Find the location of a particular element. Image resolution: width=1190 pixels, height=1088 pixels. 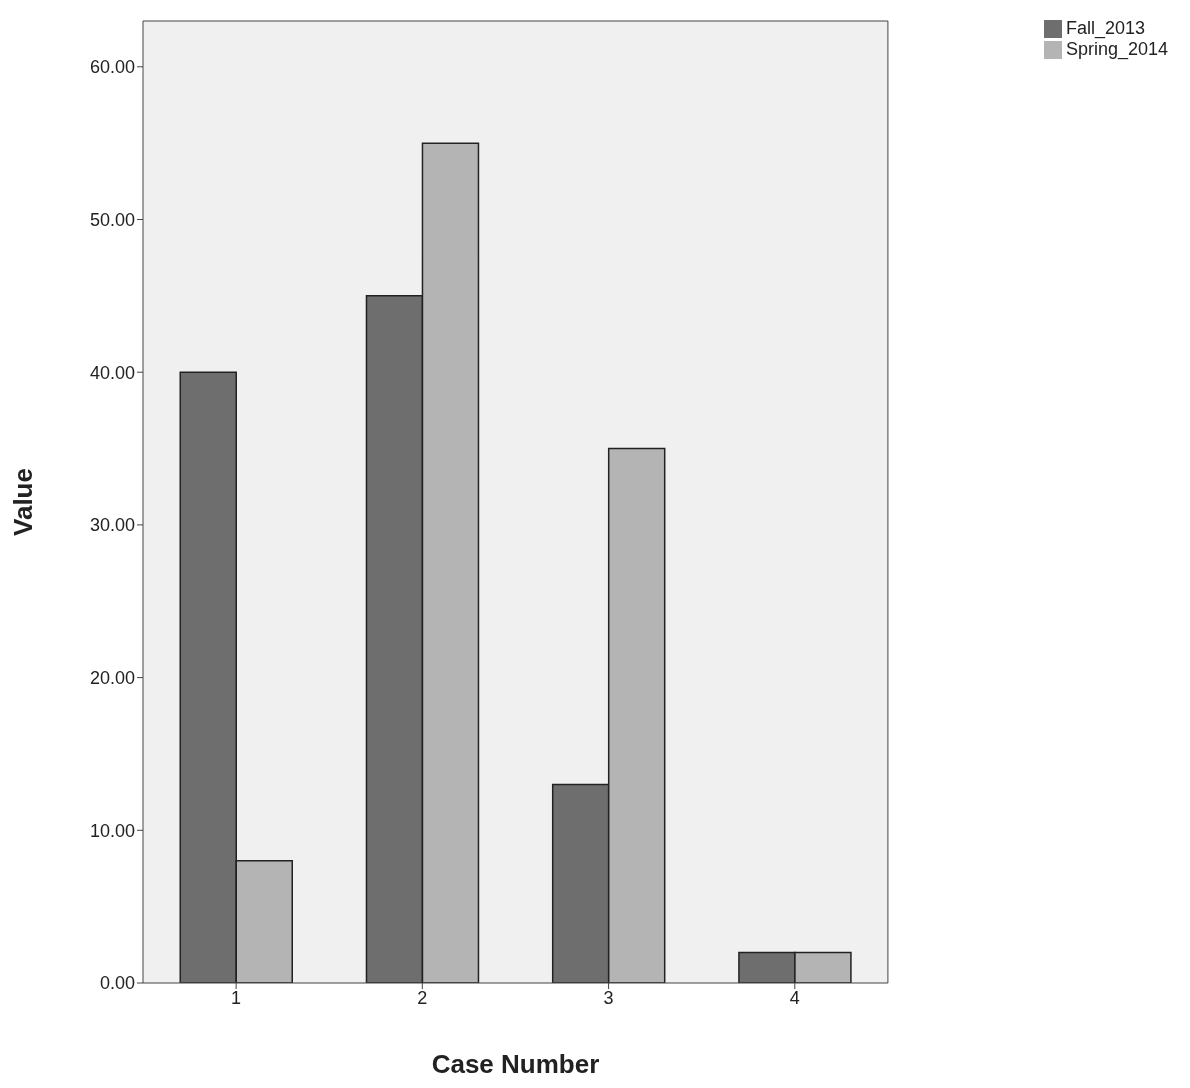

x-tick-label: 4 is located at coordinates (794, 997).